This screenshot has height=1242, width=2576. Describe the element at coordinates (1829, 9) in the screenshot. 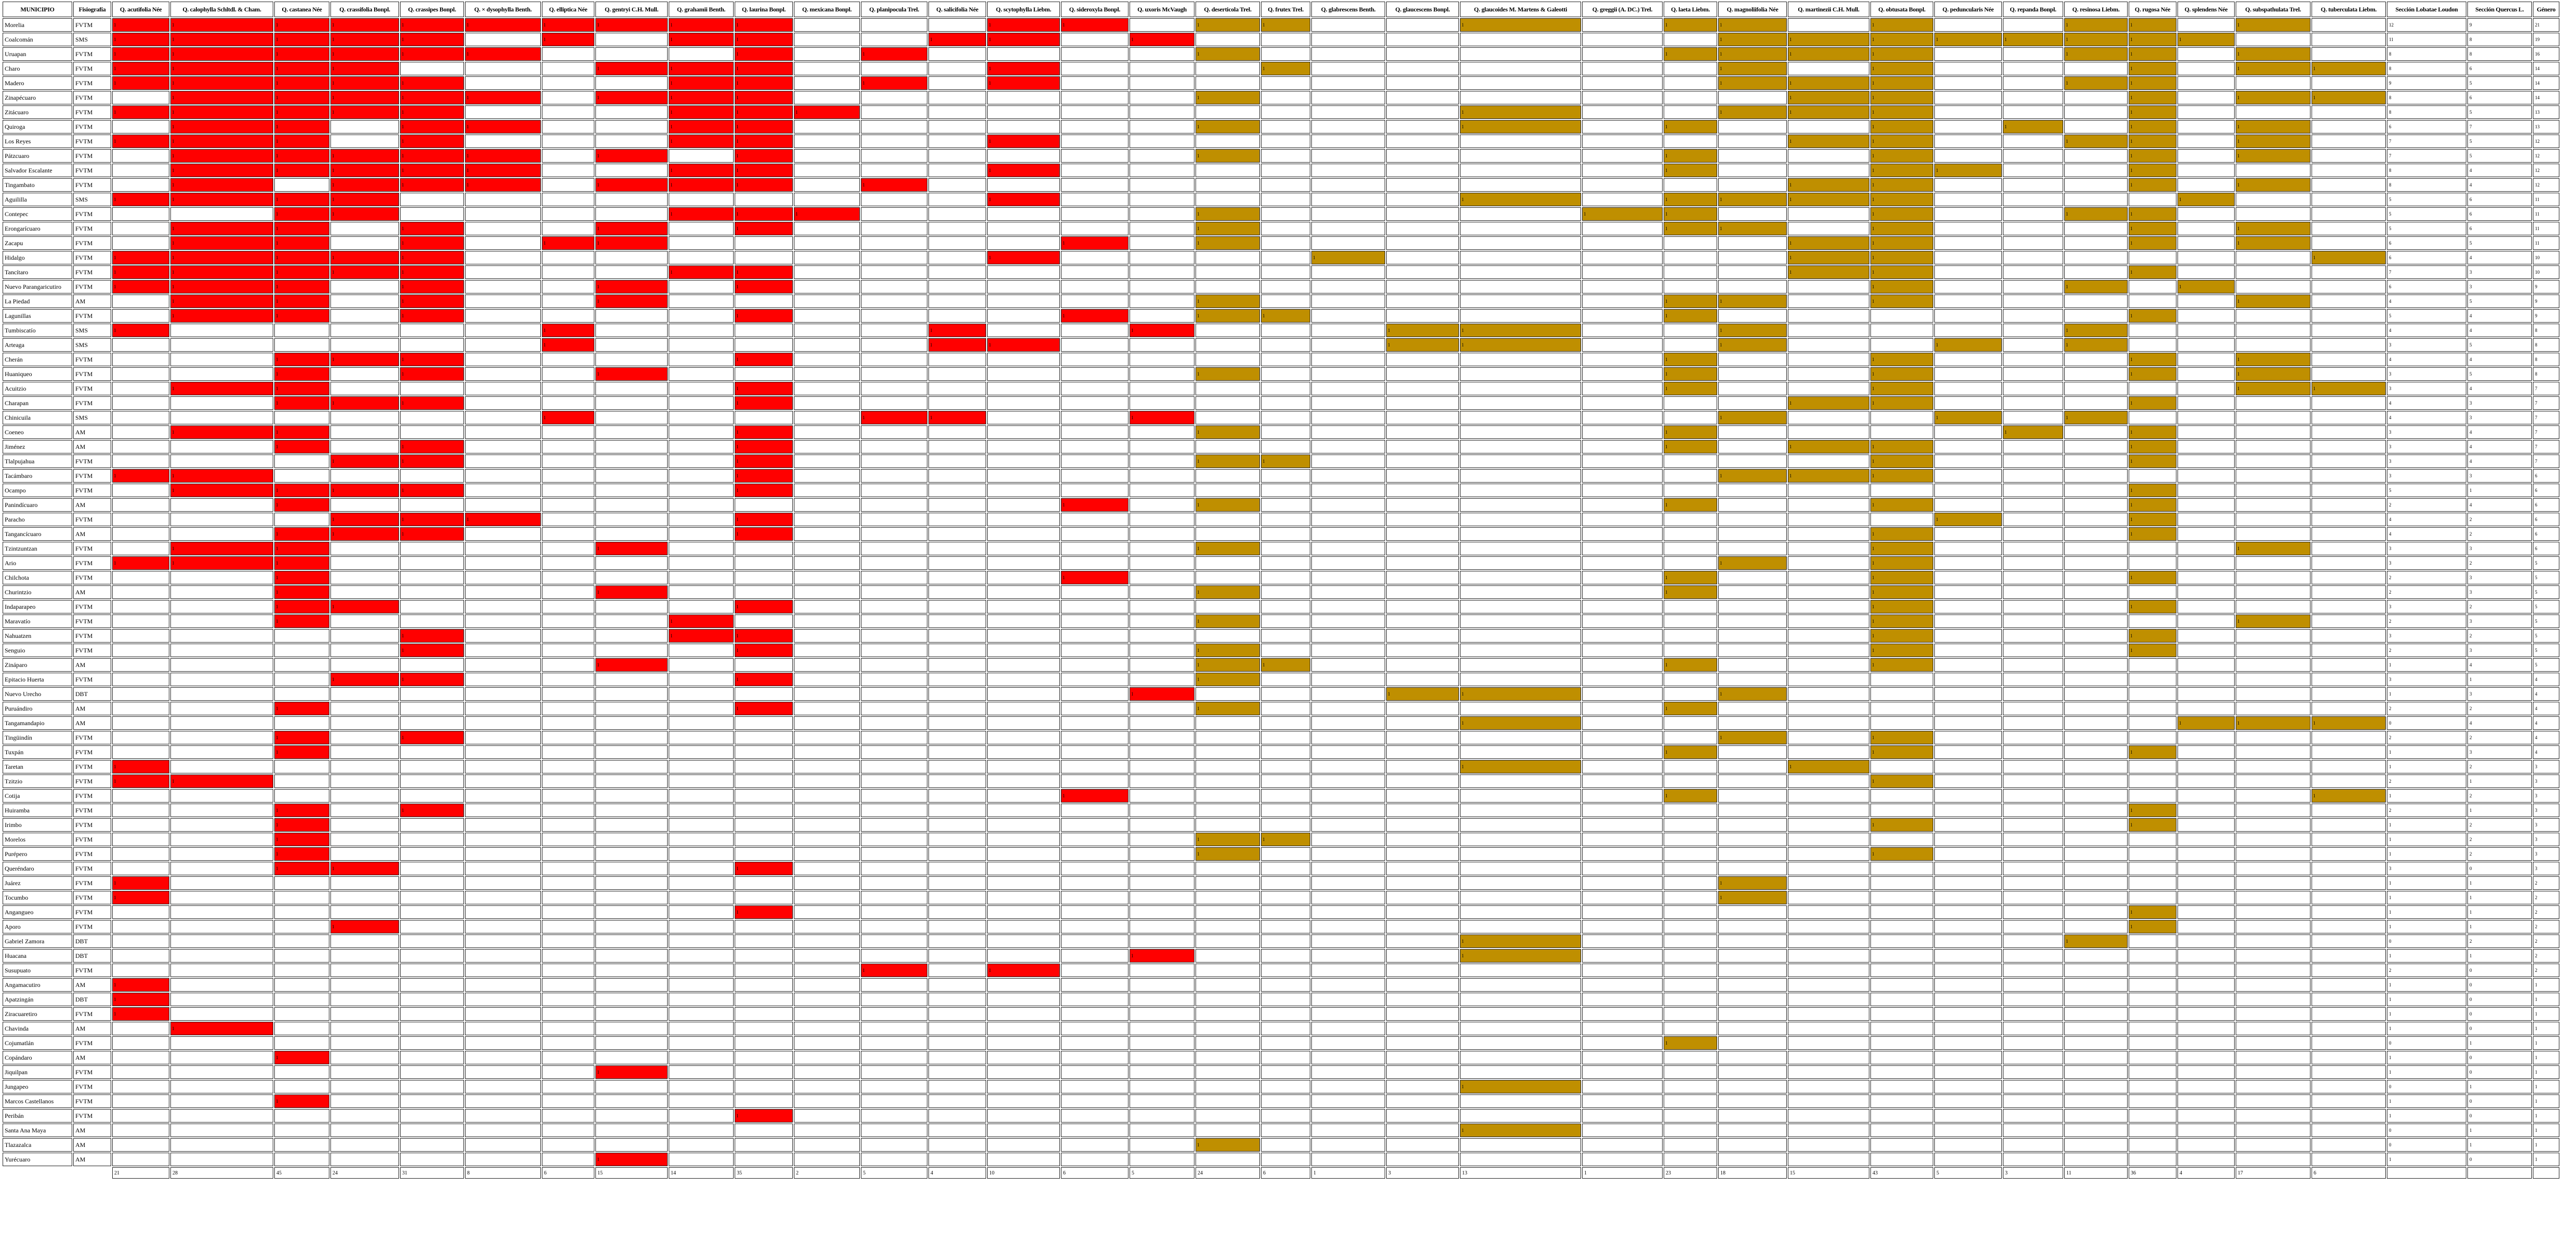

I see `column-header-species-quercus: Q. martinezii C.H. Mull.` at that location.